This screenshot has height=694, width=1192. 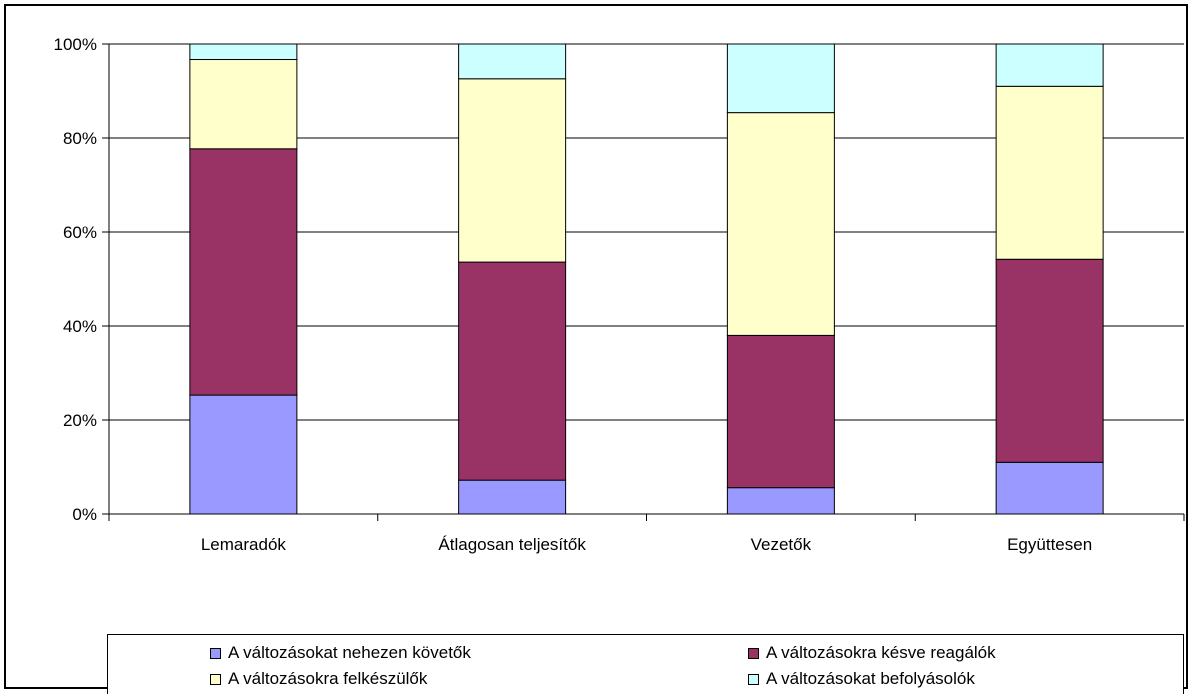 I want to click on legend-swatch-nehezen-kovetok, so click(x=215, y=653).